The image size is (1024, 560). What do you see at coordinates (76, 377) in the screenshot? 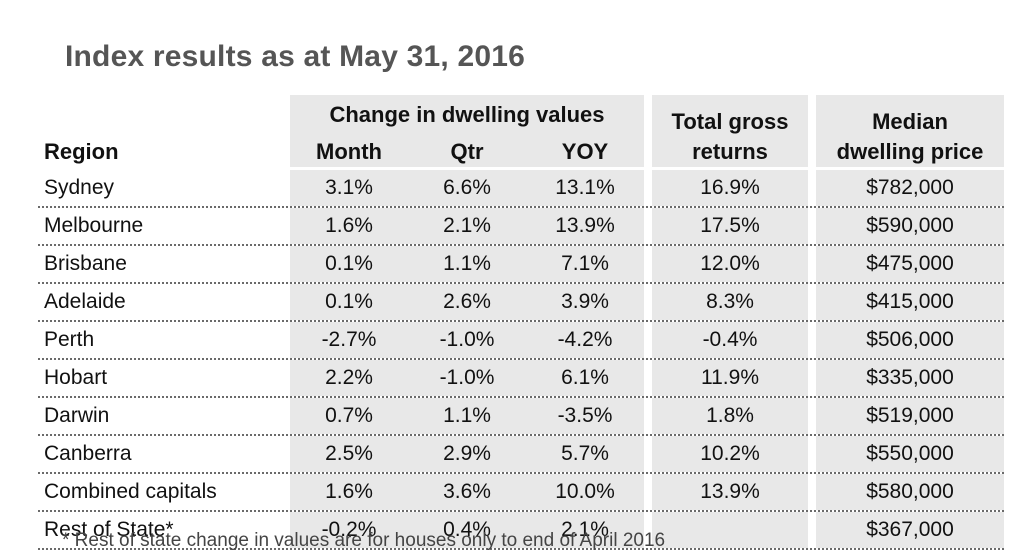
I see `cell-region: Hobart` at bounding box center [76, 377].